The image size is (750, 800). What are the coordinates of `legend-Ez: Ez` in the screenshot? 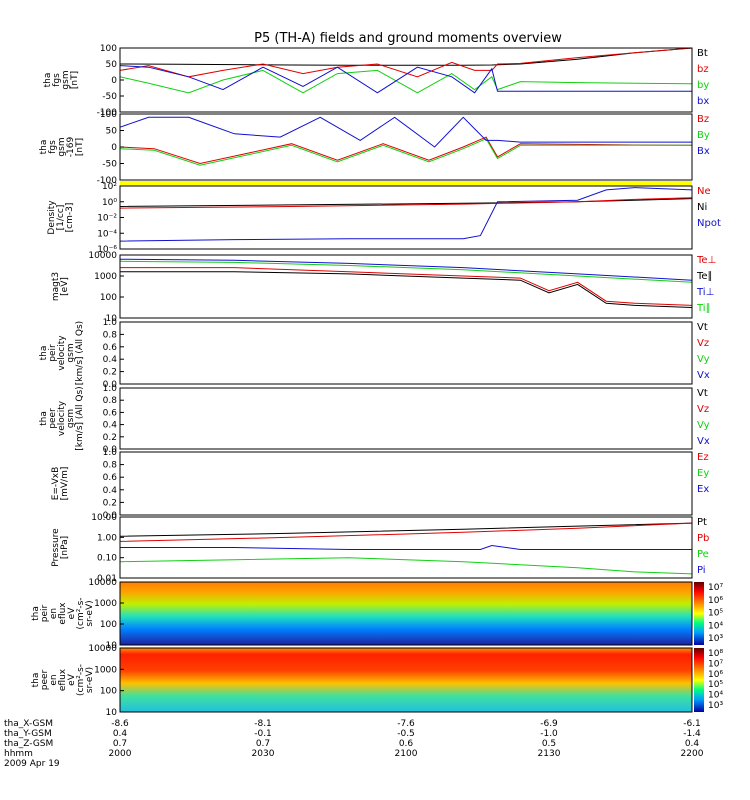 It's located at (703, 457).